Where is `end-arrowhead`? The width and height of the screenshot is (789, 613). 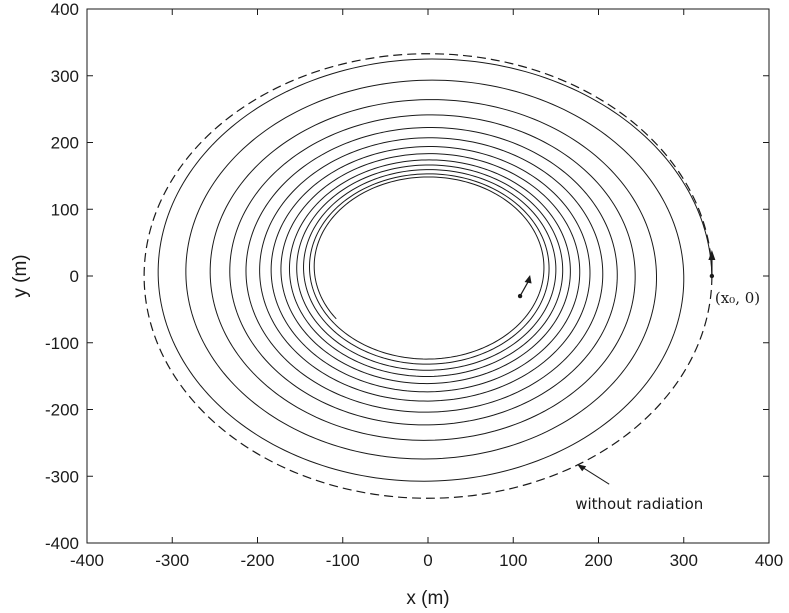 end-arrowhead is located at coordinates (528, 279).